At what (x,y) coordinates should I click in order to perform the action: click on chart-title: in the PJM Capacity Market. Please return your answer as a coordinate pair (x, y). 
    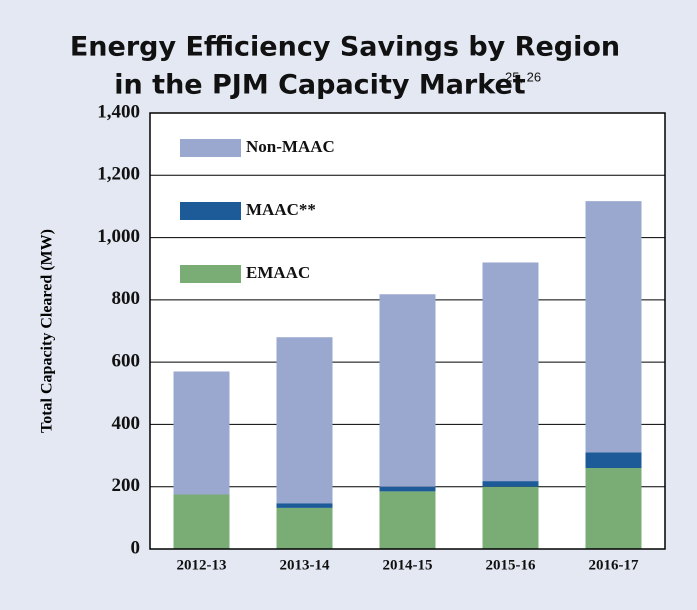
    Looking at the image, I should click on (320, 85).